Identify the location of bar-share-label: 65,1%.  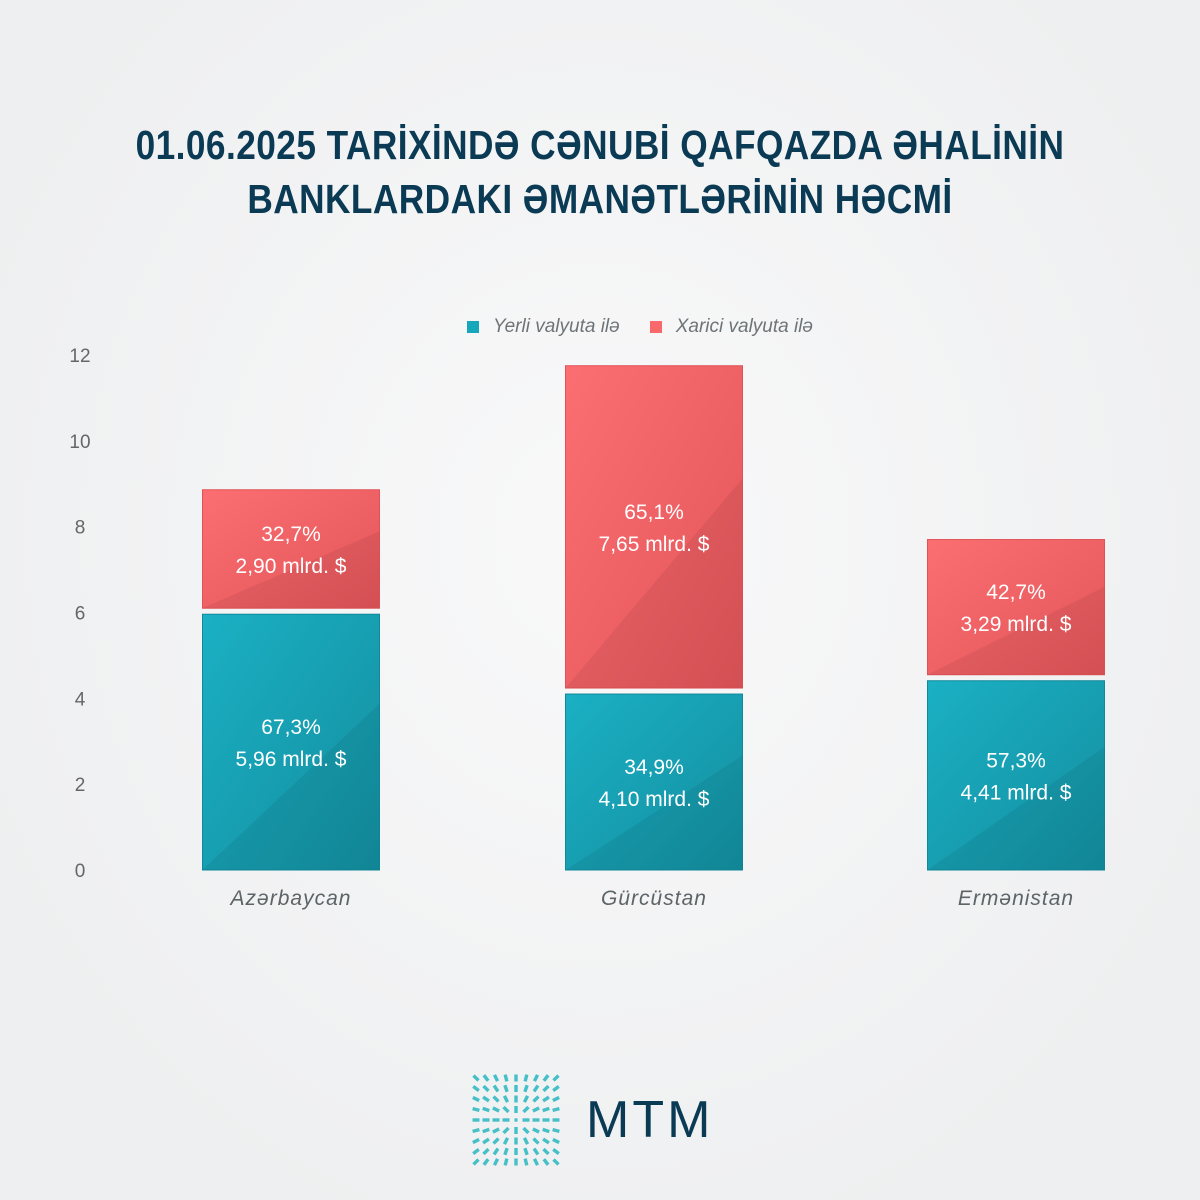
(654, 512).